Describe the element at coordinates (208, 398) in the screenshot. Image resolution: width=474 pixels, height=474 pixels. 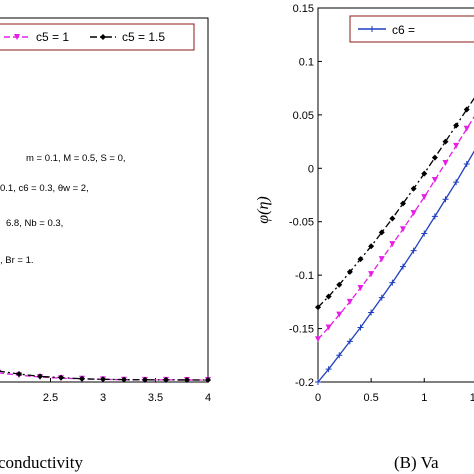
I see `left-x-tick-label: 4` at that location.